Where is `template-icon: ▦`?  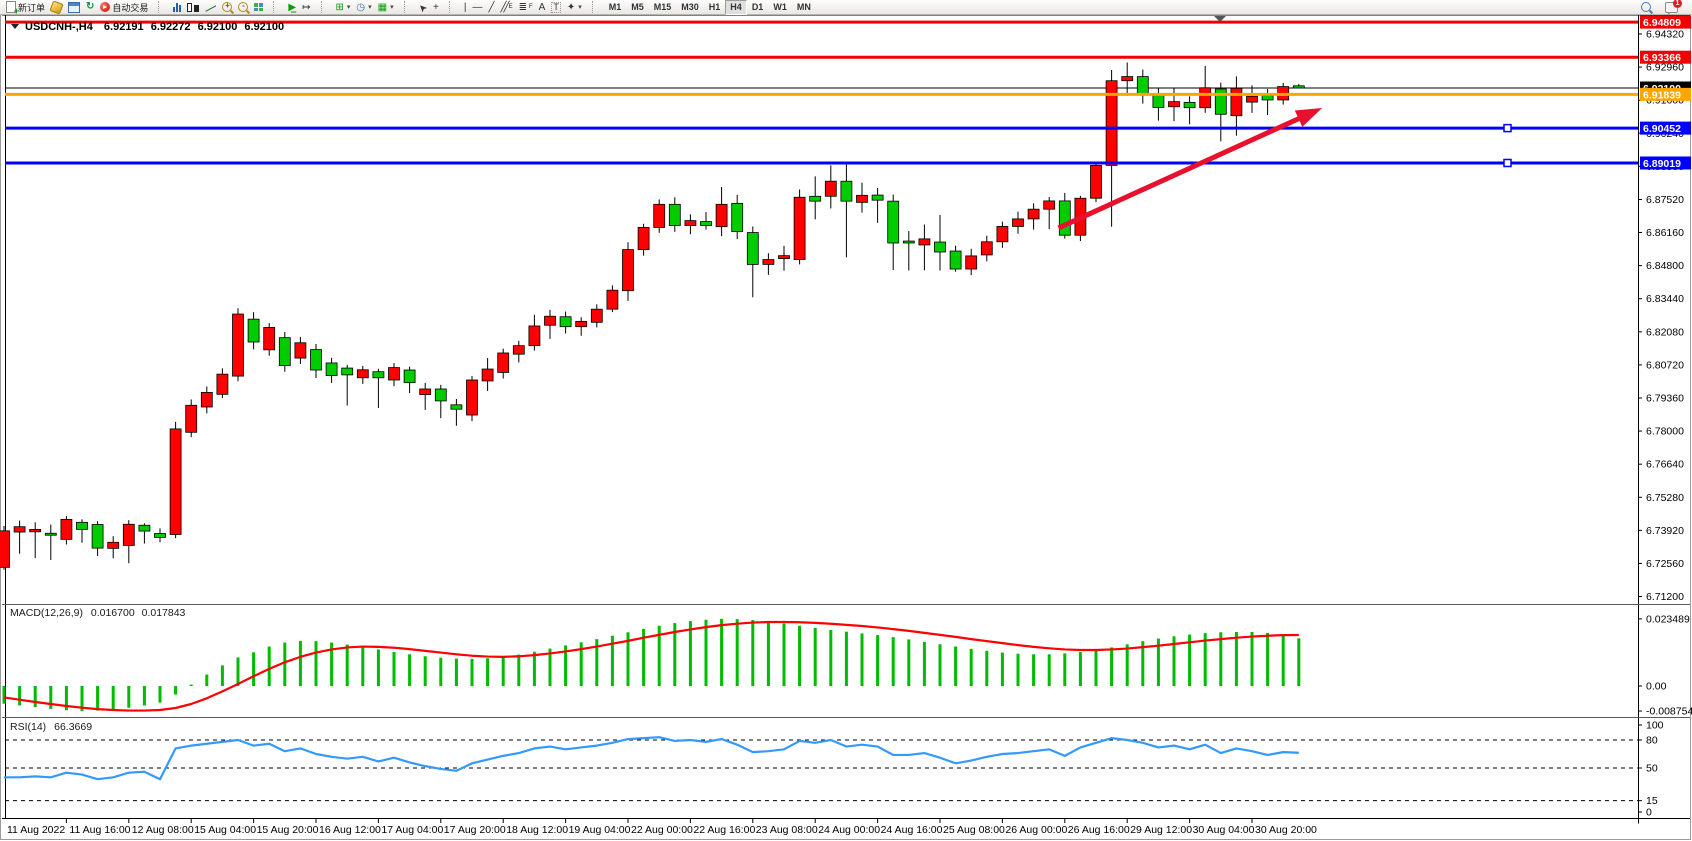
template-icon: ▦ is located at coordinates (382, 7).